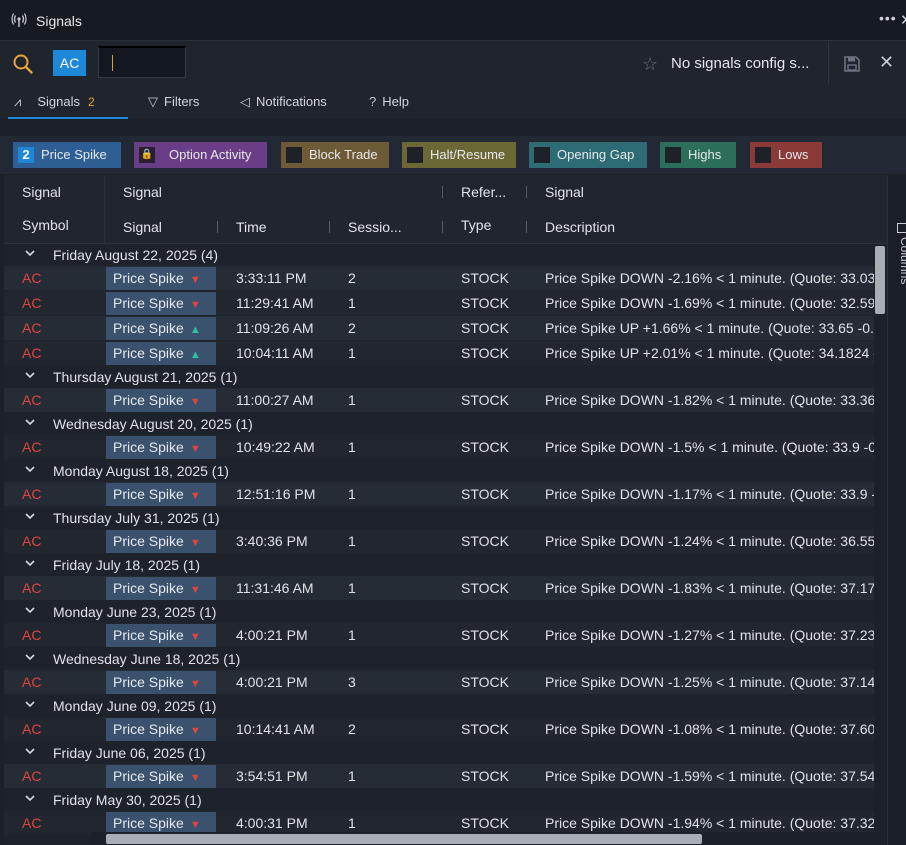 The height and width of the screenshot is (845, 906). What do you see at coordinates (41, 192) in the screenshot?
I see `column-group-signal: Signal` at bounding box center [41, 192].